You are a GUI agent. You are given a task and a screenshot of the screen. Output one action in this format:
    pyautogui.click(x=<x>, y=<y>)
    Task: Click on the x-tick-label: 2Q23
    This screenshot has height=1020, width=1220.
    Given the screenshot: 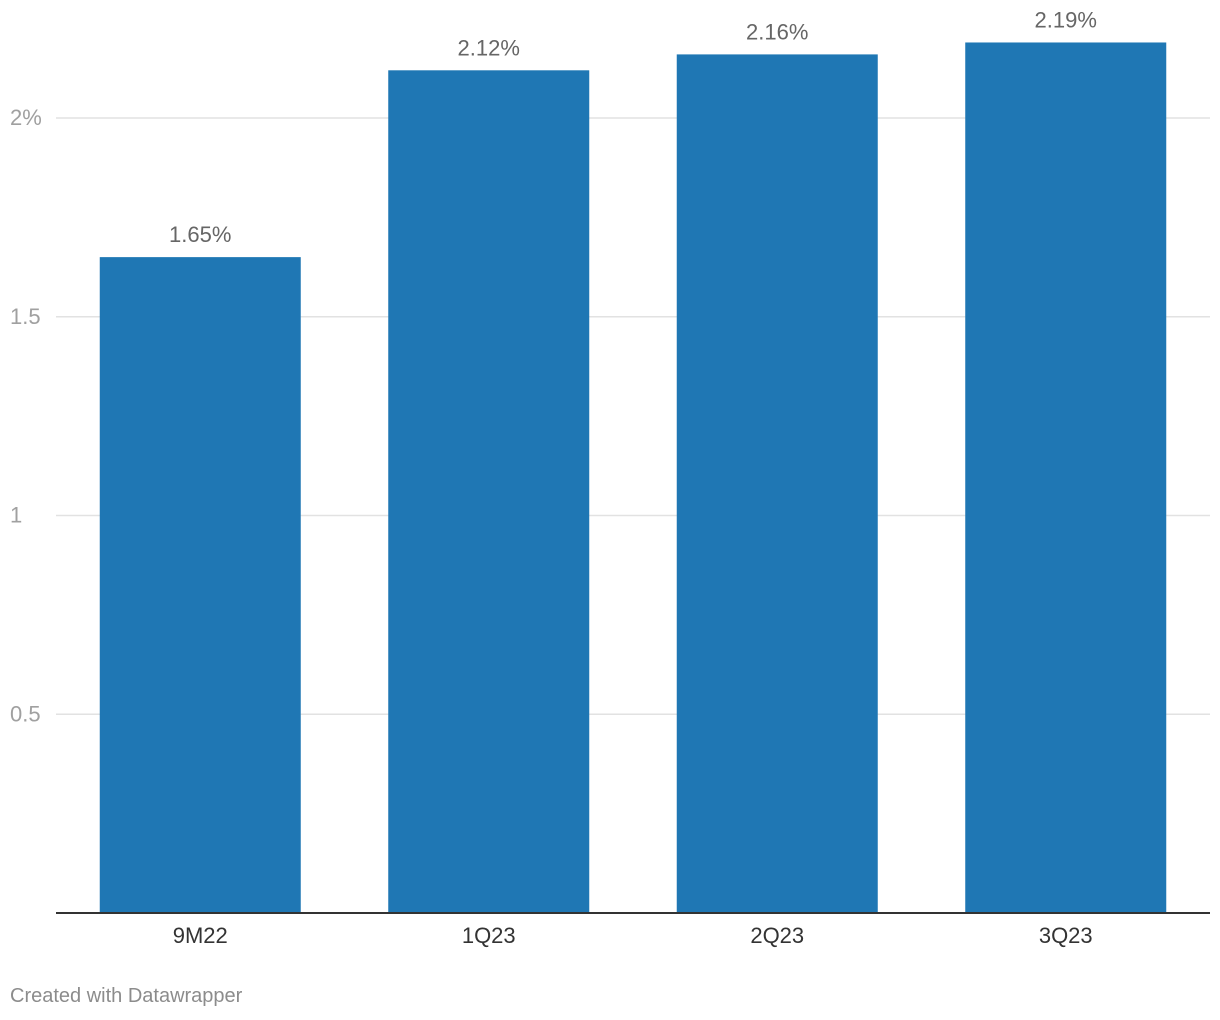 What is the action you would take?
    pyautogui.click(x=777, y=935)
    